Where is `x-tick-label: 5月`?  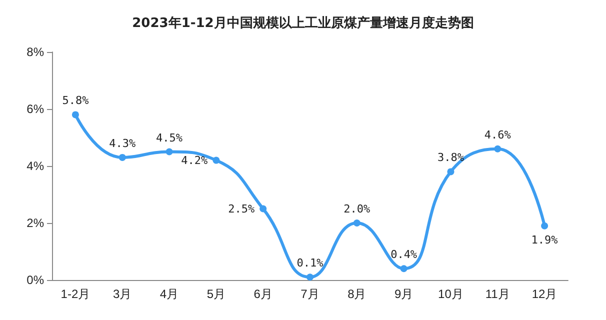
x-tick-label: 5月 is located at coordinates (216, 294).